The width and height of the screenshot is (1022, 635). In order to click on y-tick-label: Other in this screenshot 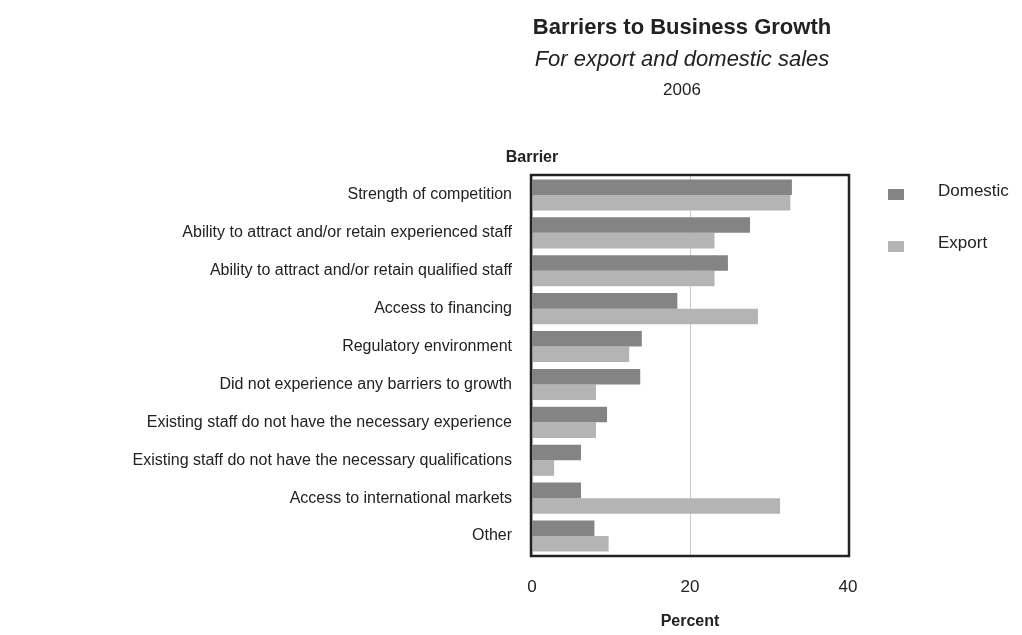, I will do `click(492, 535)`.